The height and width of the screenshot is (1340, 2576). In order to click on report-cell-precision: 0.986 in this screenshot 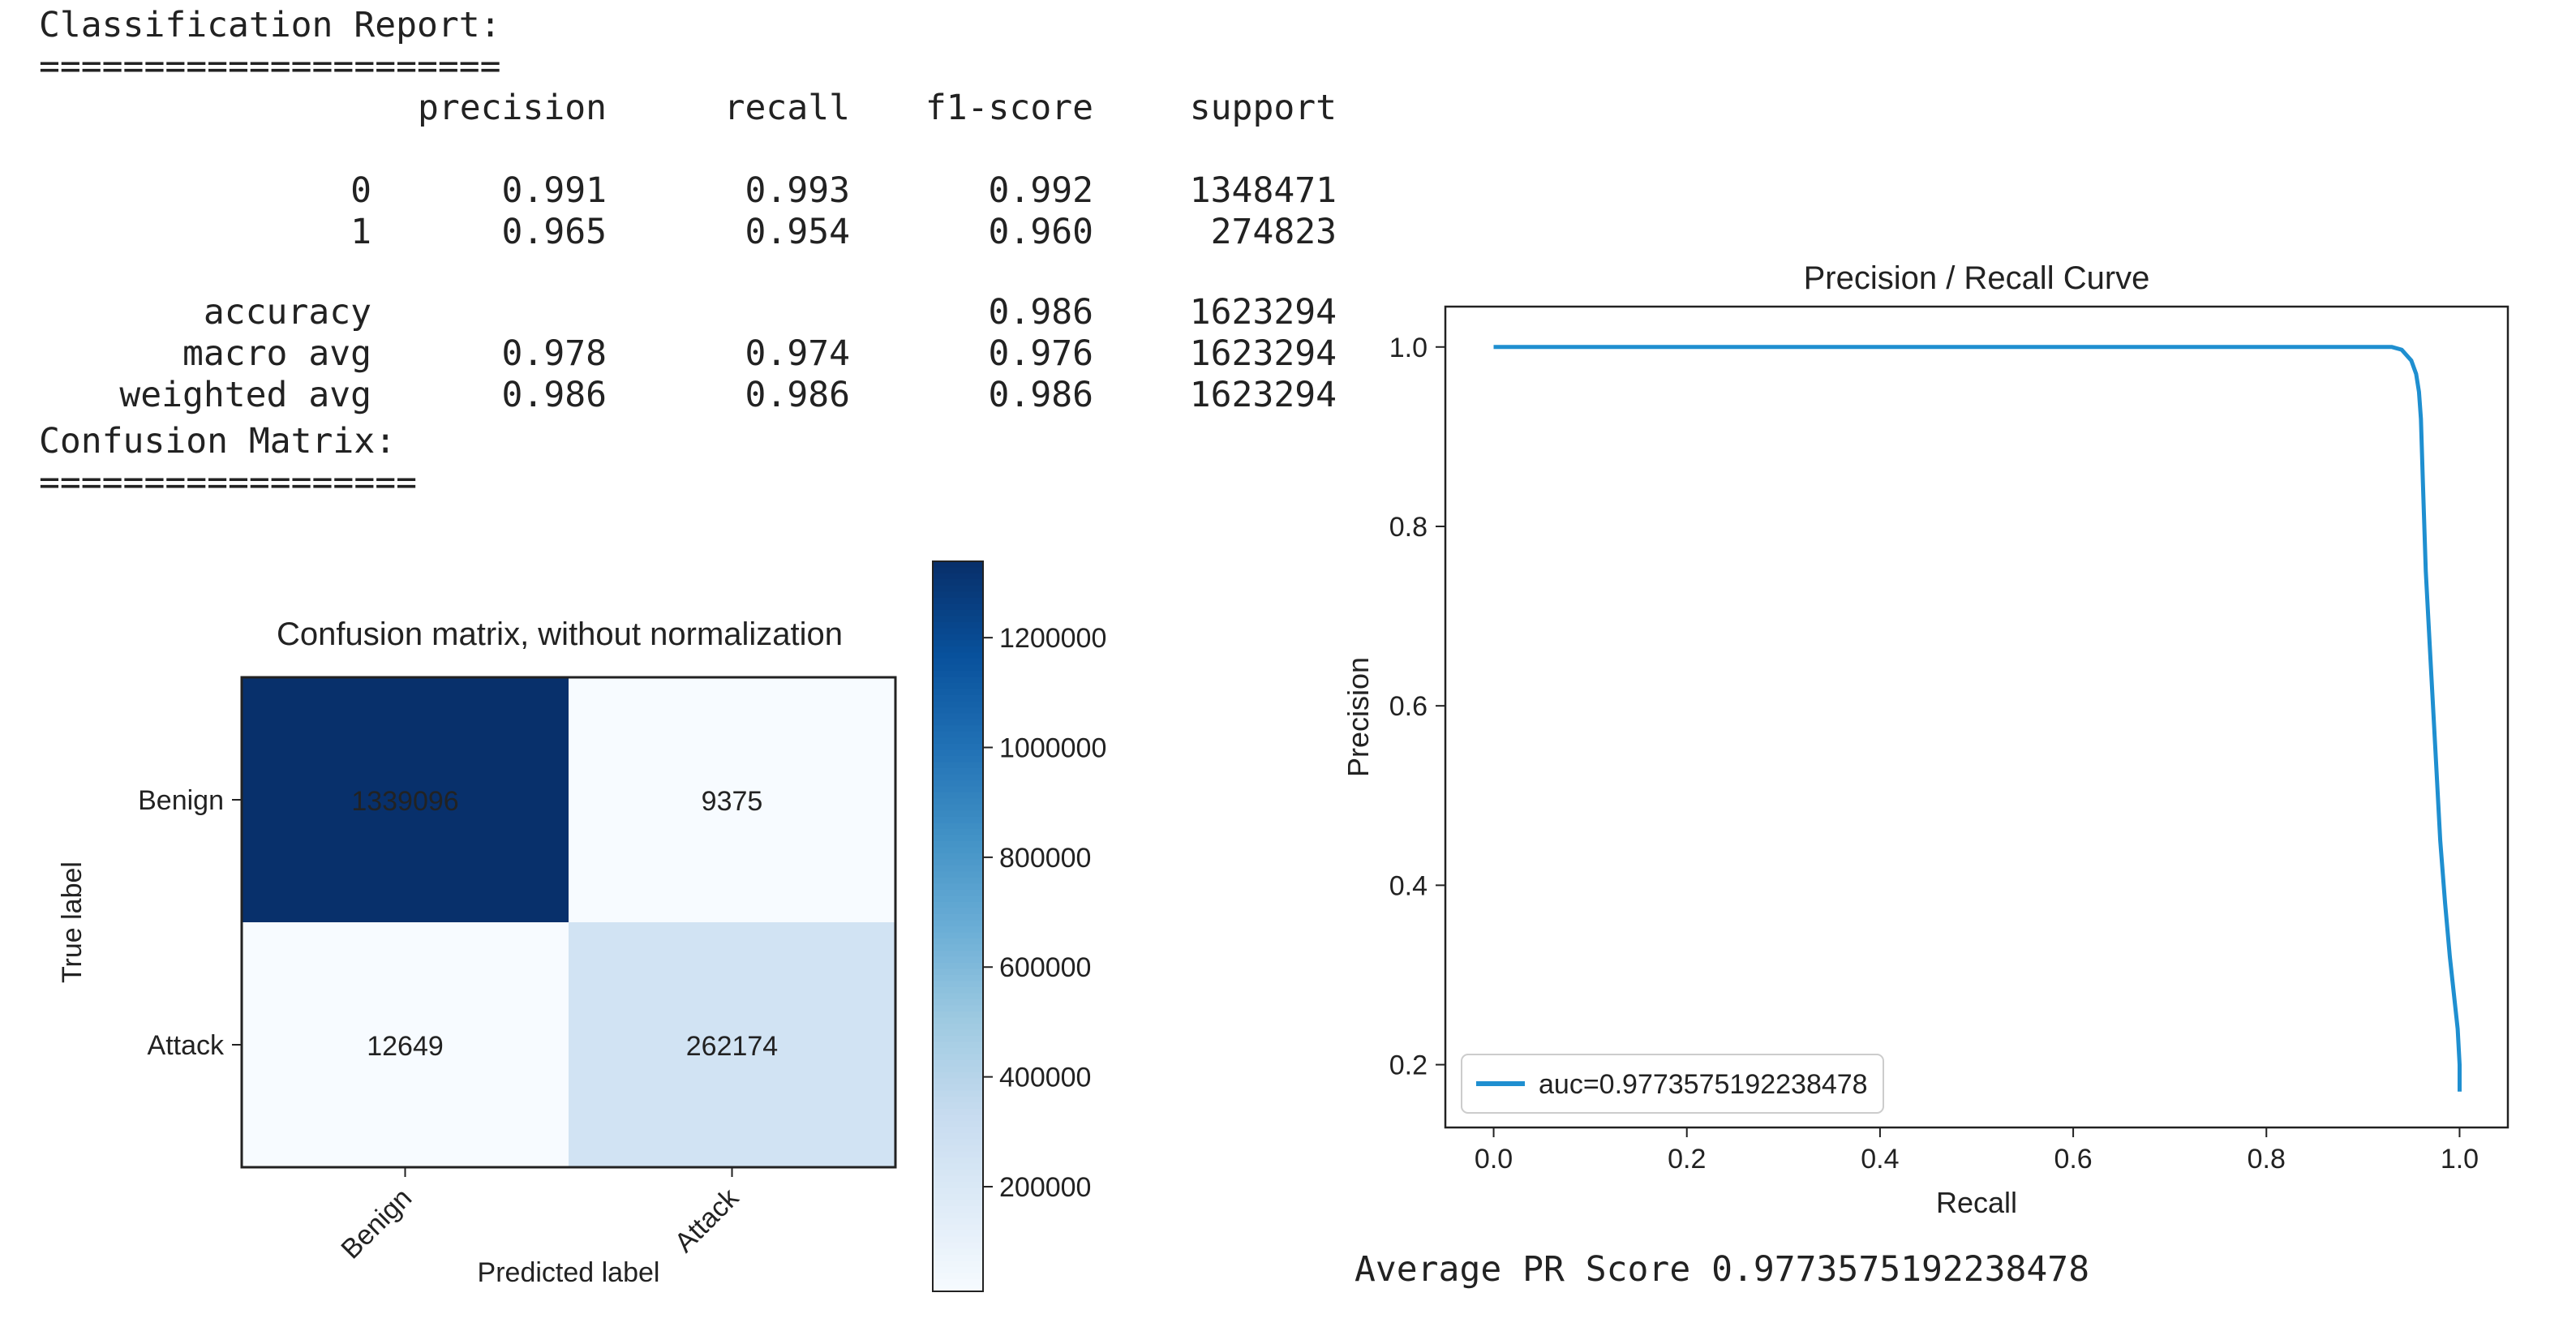, I will do `click(554, 395)`.